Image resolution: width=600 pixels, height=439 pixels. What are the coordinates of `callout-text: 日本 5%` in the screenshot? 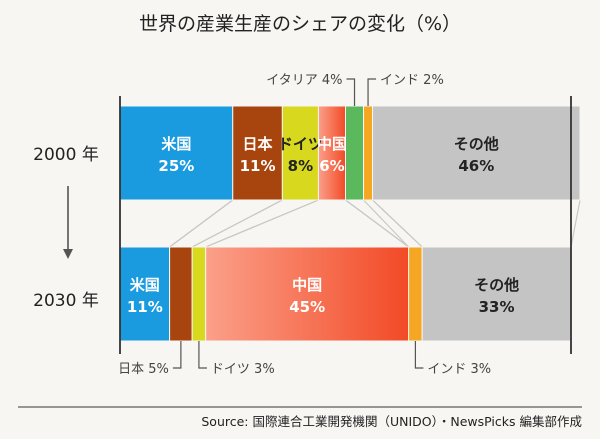 It's located at (143, 369).